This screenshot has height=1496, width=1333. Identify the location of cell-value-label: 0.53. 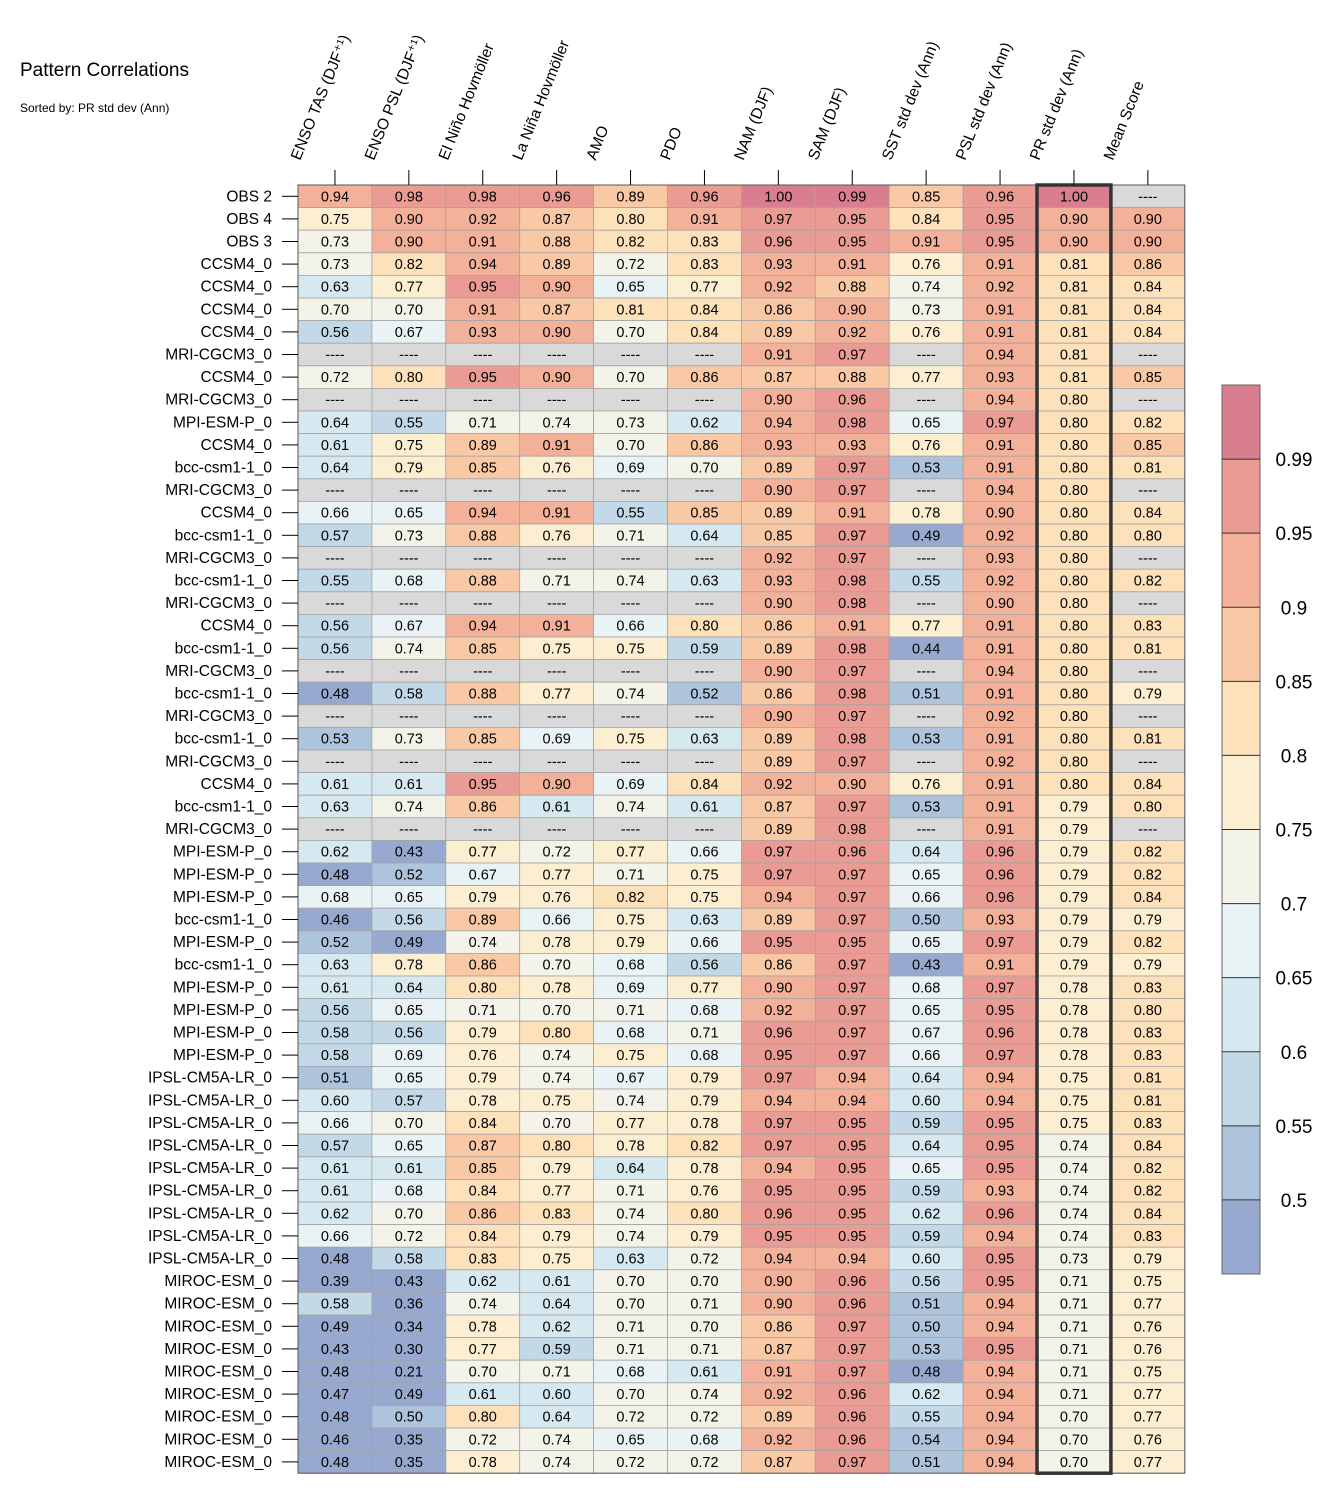
(926, 740).